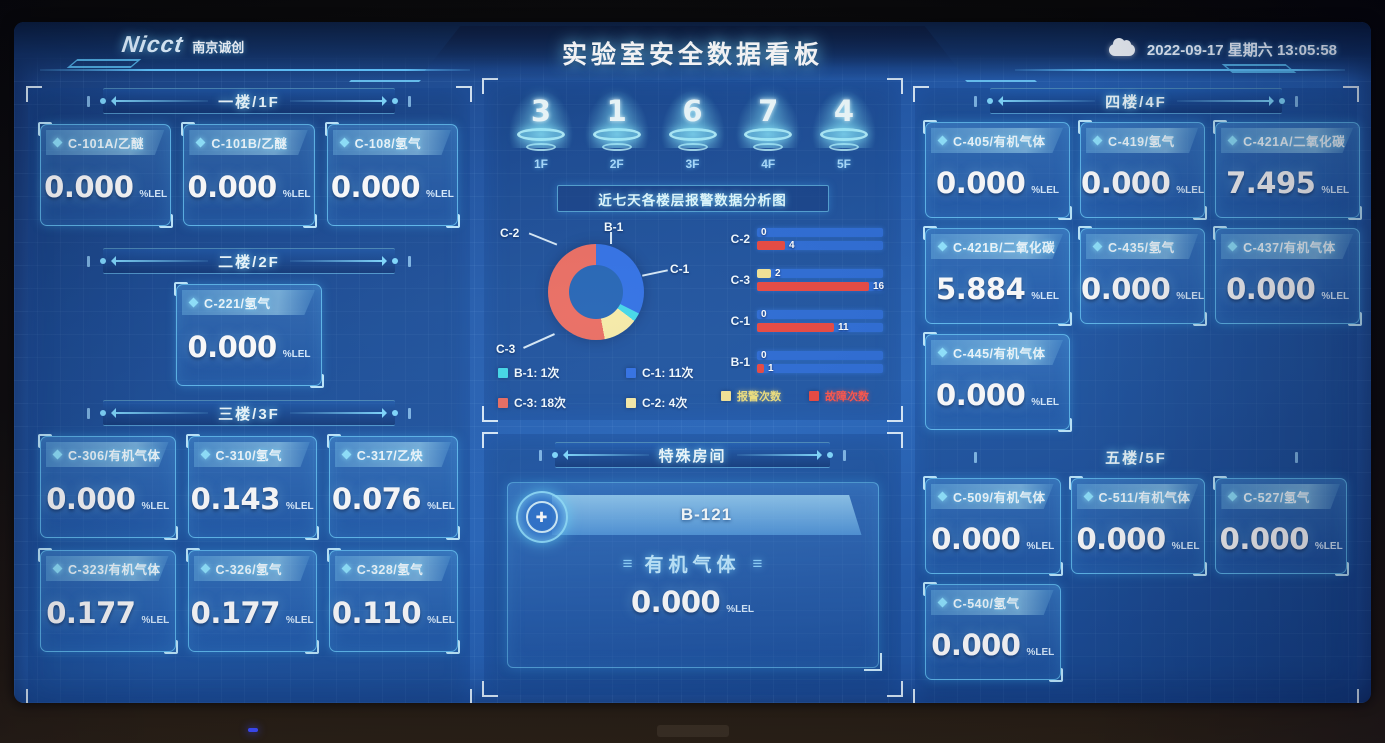 This screenshot has height=743, width=1385. I want to click on floor-counter: 4 5F, so click(844, 130).